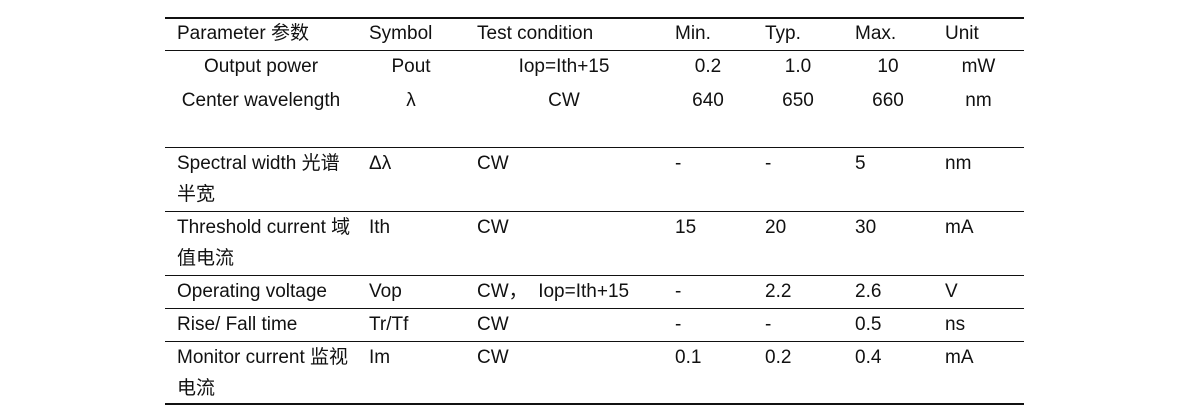 The image size is (1186, 413). I want to click on table-cell: Test condition, so click(535, 33).